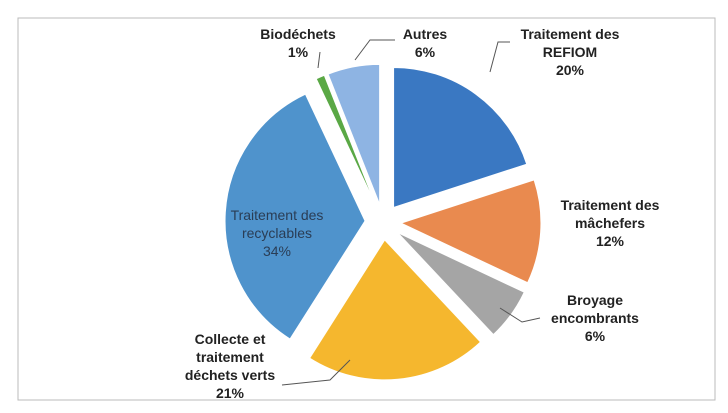 The height and width of the screenshot is (413, 728). I want to click on slice-label: Biodéchets 1%, so click(298, 43).